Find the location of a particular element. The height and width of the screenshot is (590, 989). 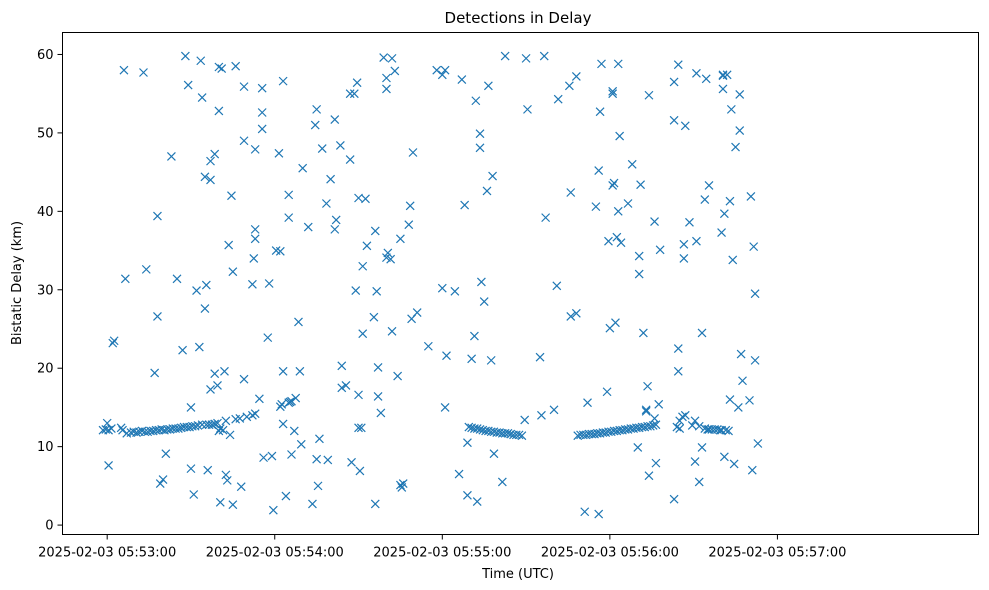

y-tick-label: 0 is located at coordinates (49, 526).